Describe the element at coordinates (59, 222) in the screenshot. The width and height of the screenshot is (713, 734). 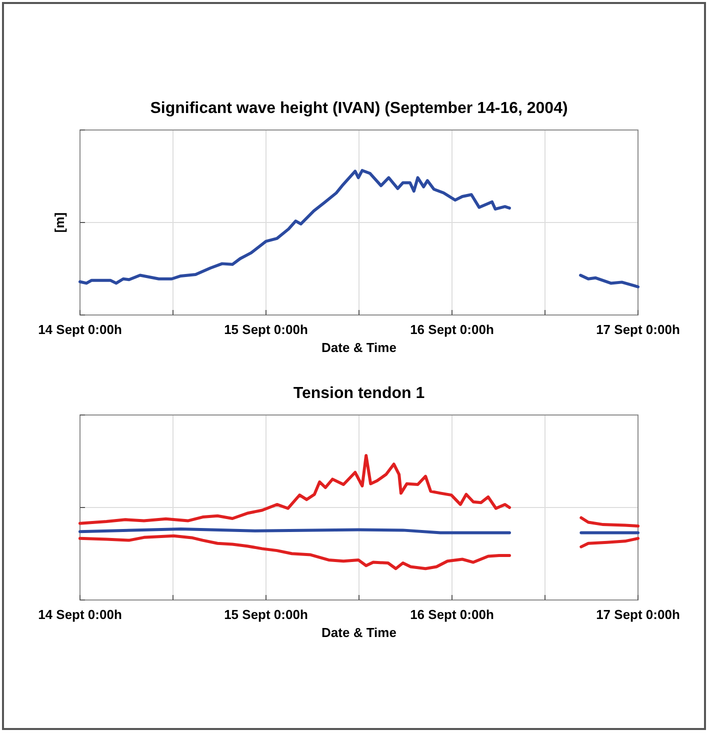
I see `y-axis-title: [m]` at that location.